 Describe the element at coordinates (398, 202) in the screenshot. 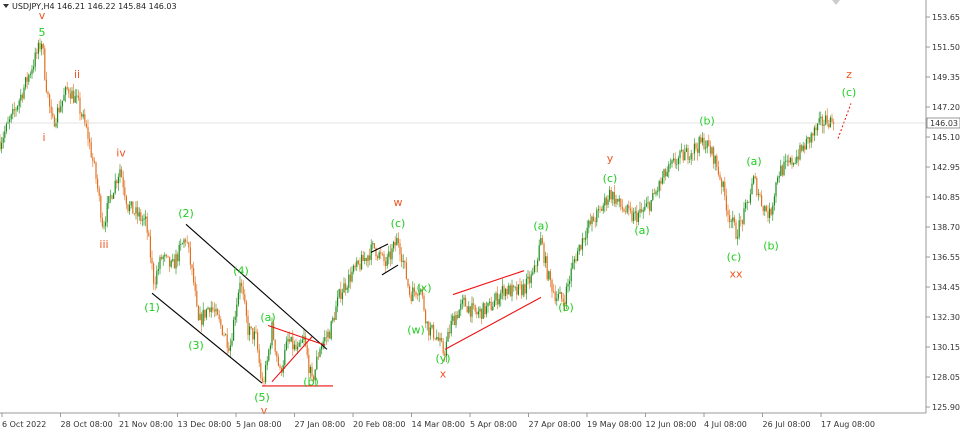

I see `wave-label: w` at that location.